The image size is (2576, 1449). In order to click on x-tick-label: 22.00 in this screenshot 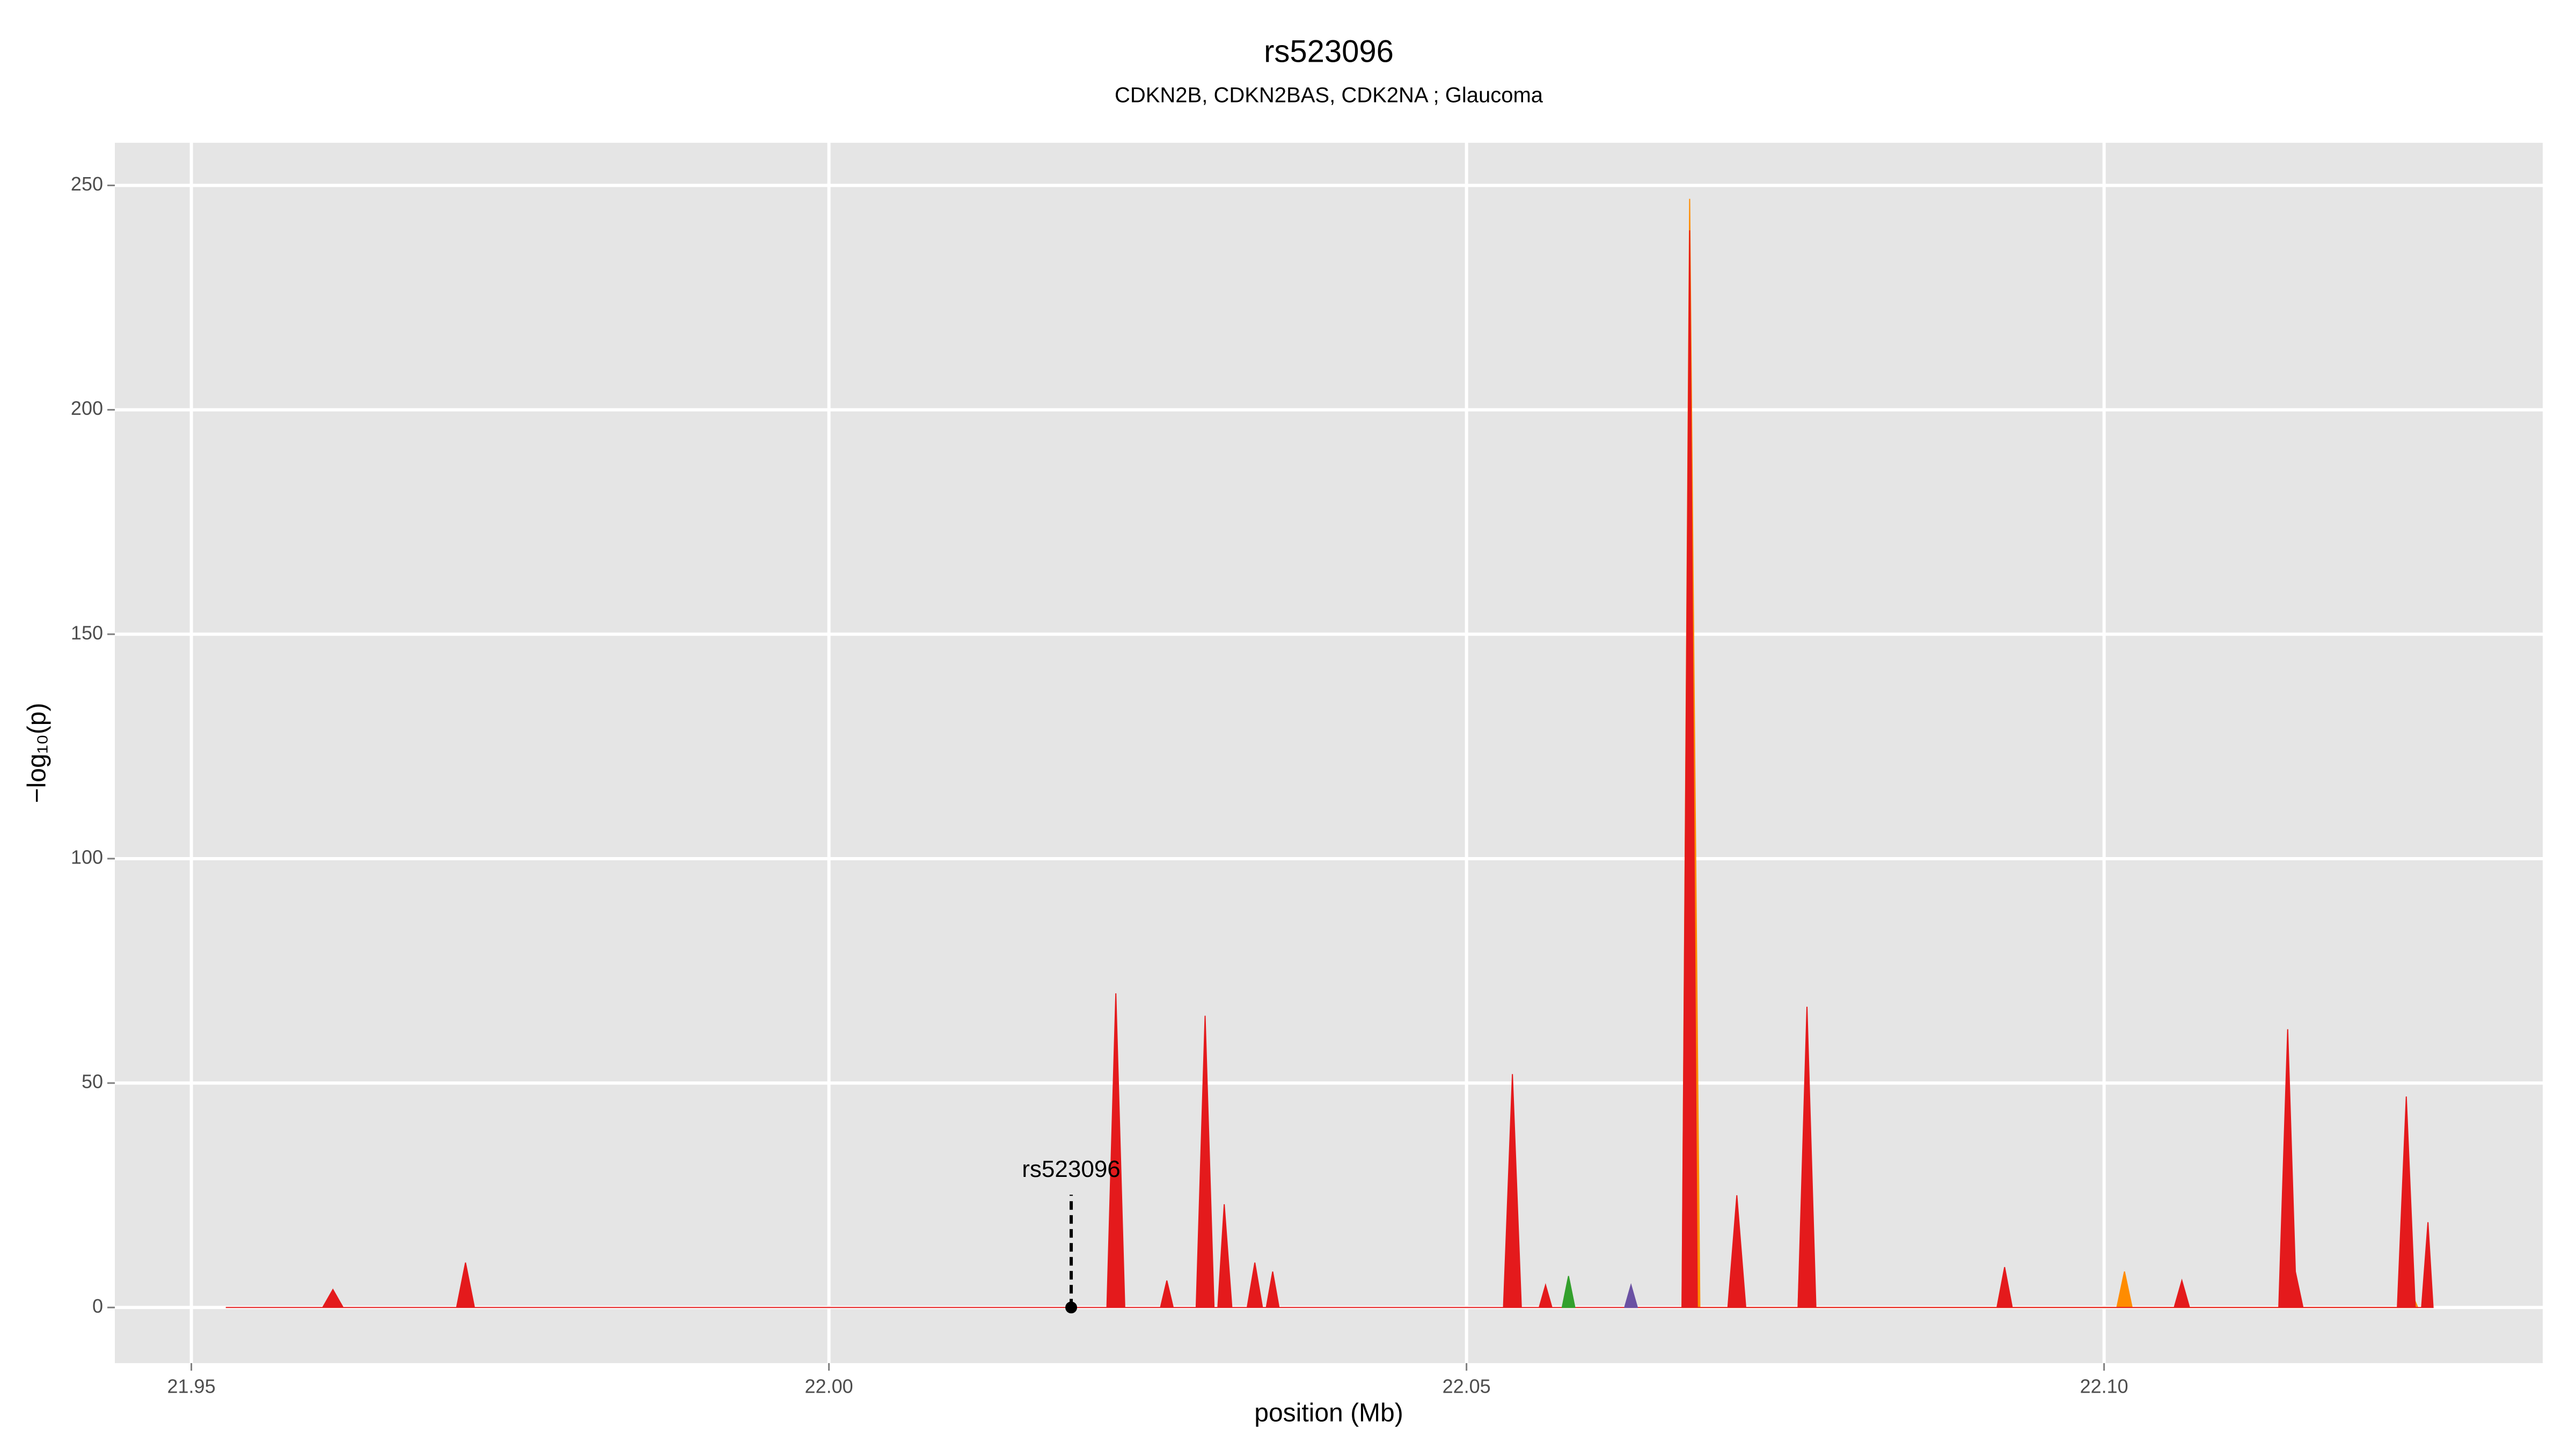, I will do `click(829, 1386)`.